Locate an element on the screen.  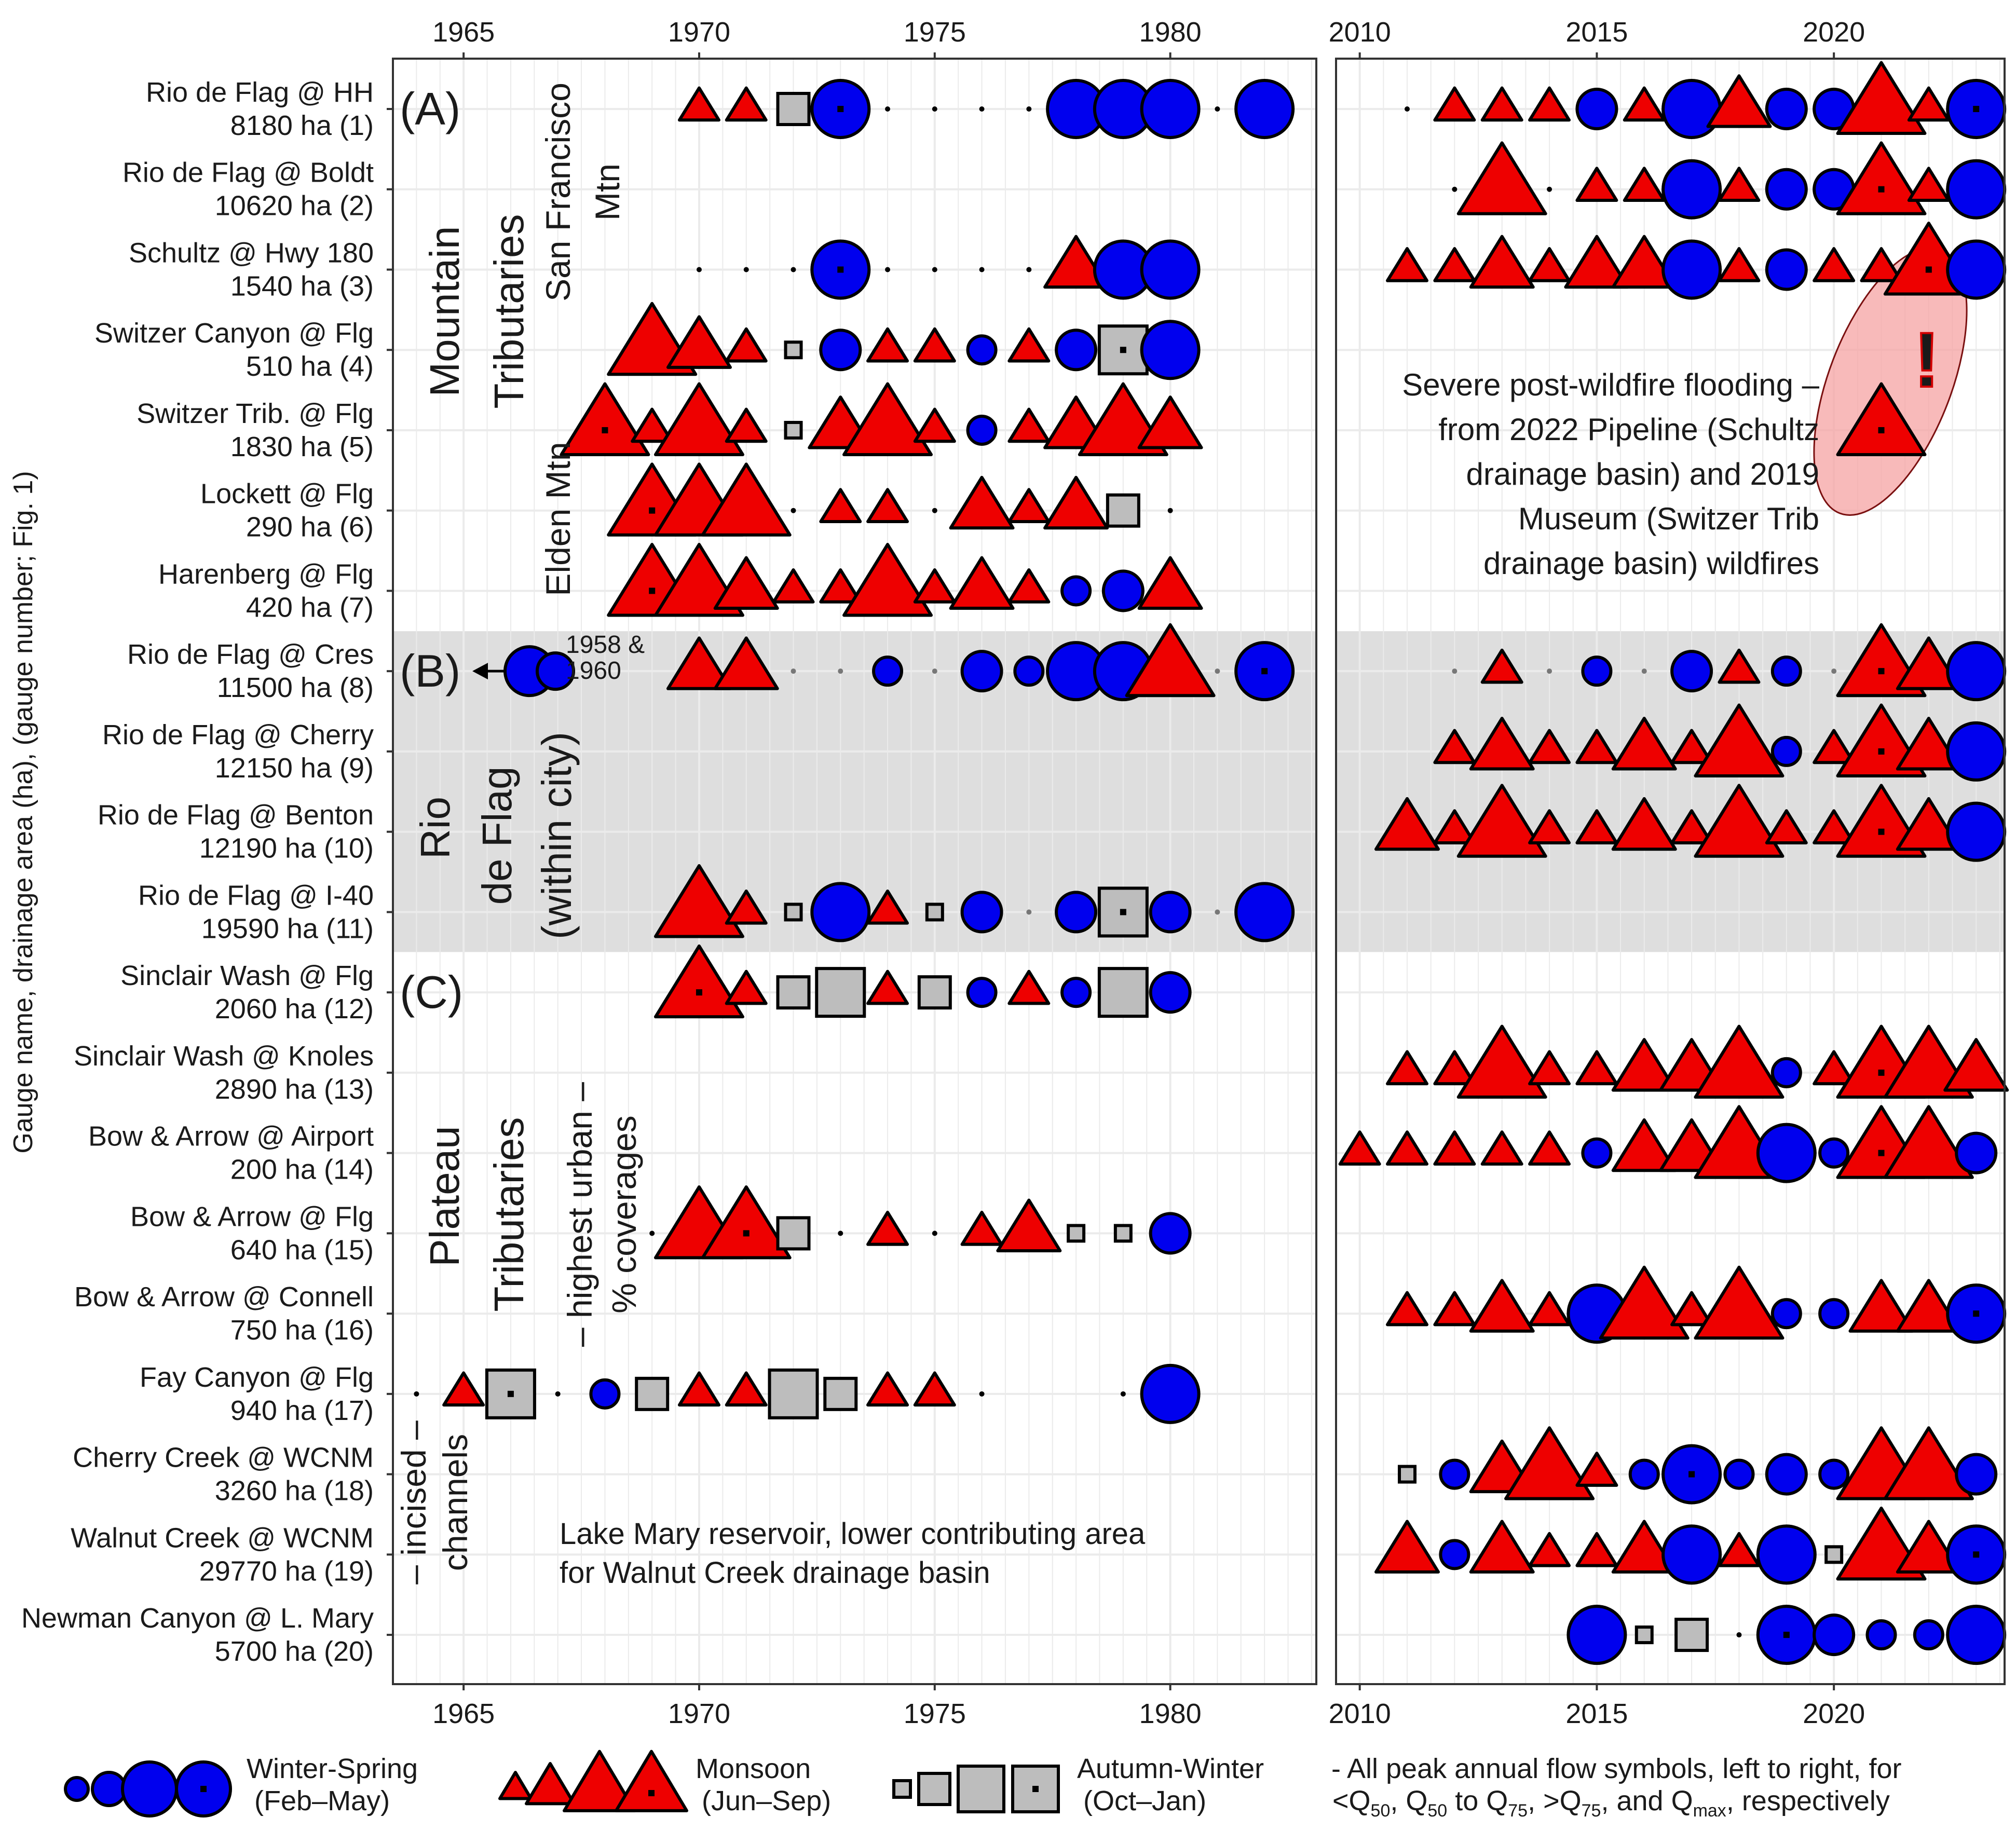
monsoon-triangle-g4-1970 is located at coordinates (699, 342).